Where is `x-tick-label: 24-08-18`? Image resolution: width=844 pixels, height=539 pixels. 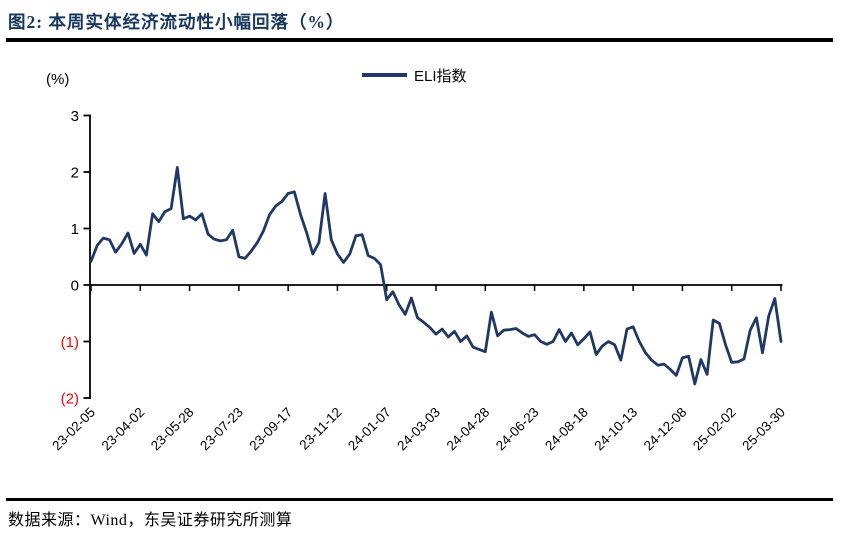 x-tick-label: 24-08-18 is located at coordinates (566, 429).